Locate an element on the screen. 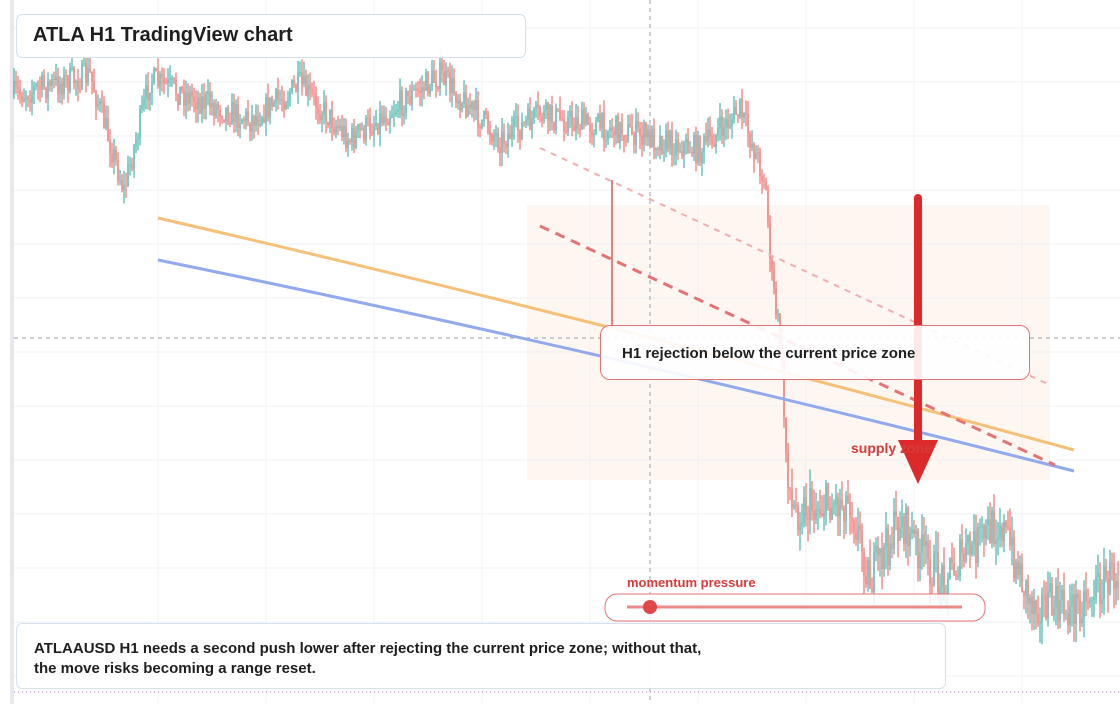 This screenshot has height=704, width=1120. supply-label: supply zone is located at coordinates (891, 448).